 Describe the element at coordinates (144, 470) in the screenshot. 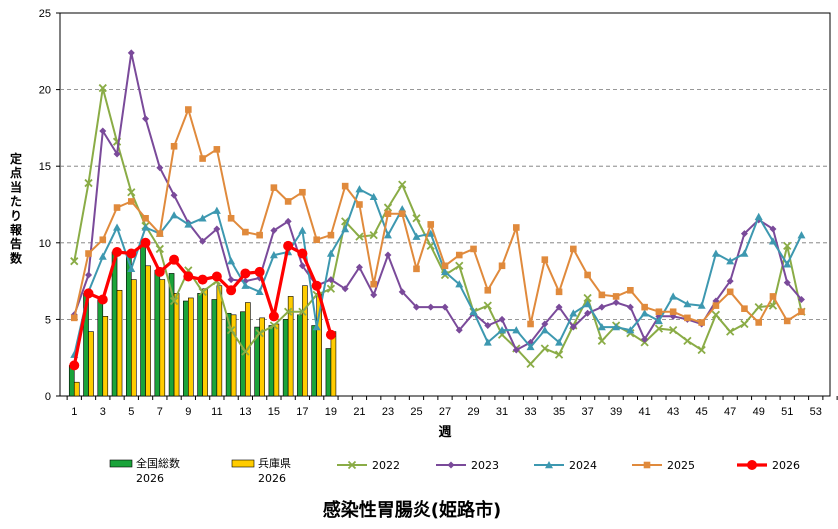

I see `legend-item-bar: 全国総数 2026` at that location.